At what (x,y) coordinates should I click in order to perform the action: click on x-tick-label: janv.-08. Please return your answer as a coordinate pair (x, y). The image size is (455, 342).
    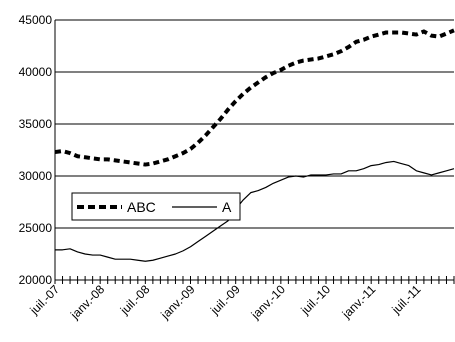
    Looking at the image, I should click on (87, 302).